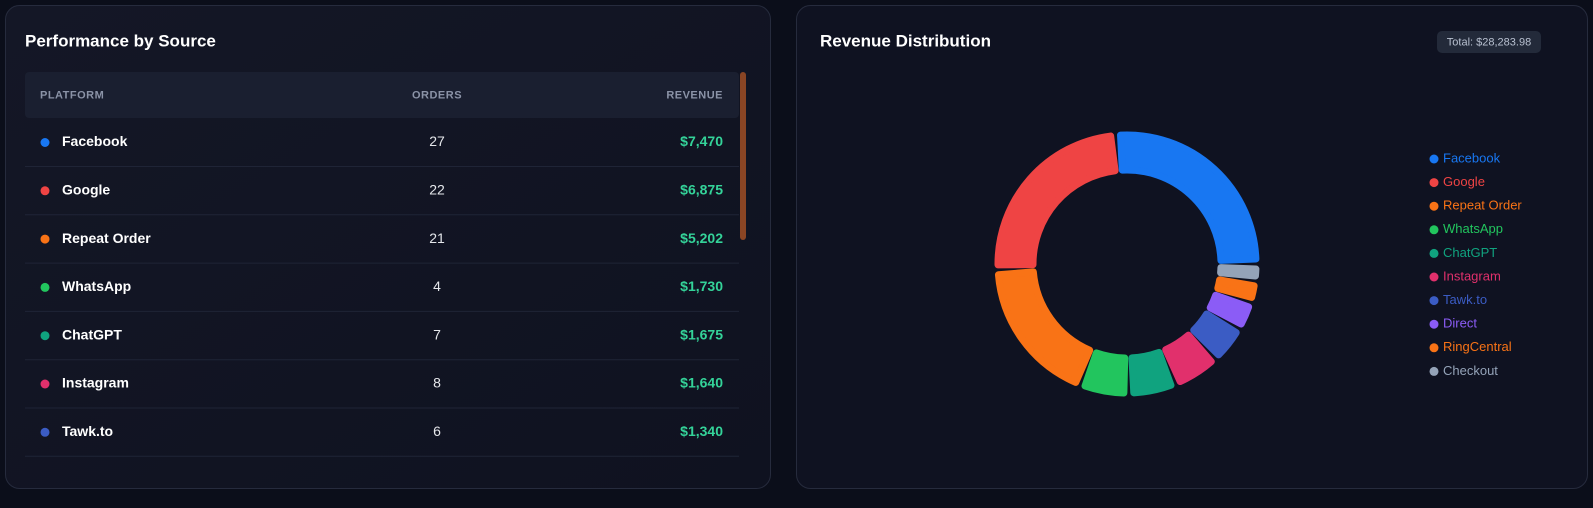  What do you see at coordinates (1470, 252) in the screenshot?
I see `legend-label: ChatGPT` at bounding box center [1470, 252].